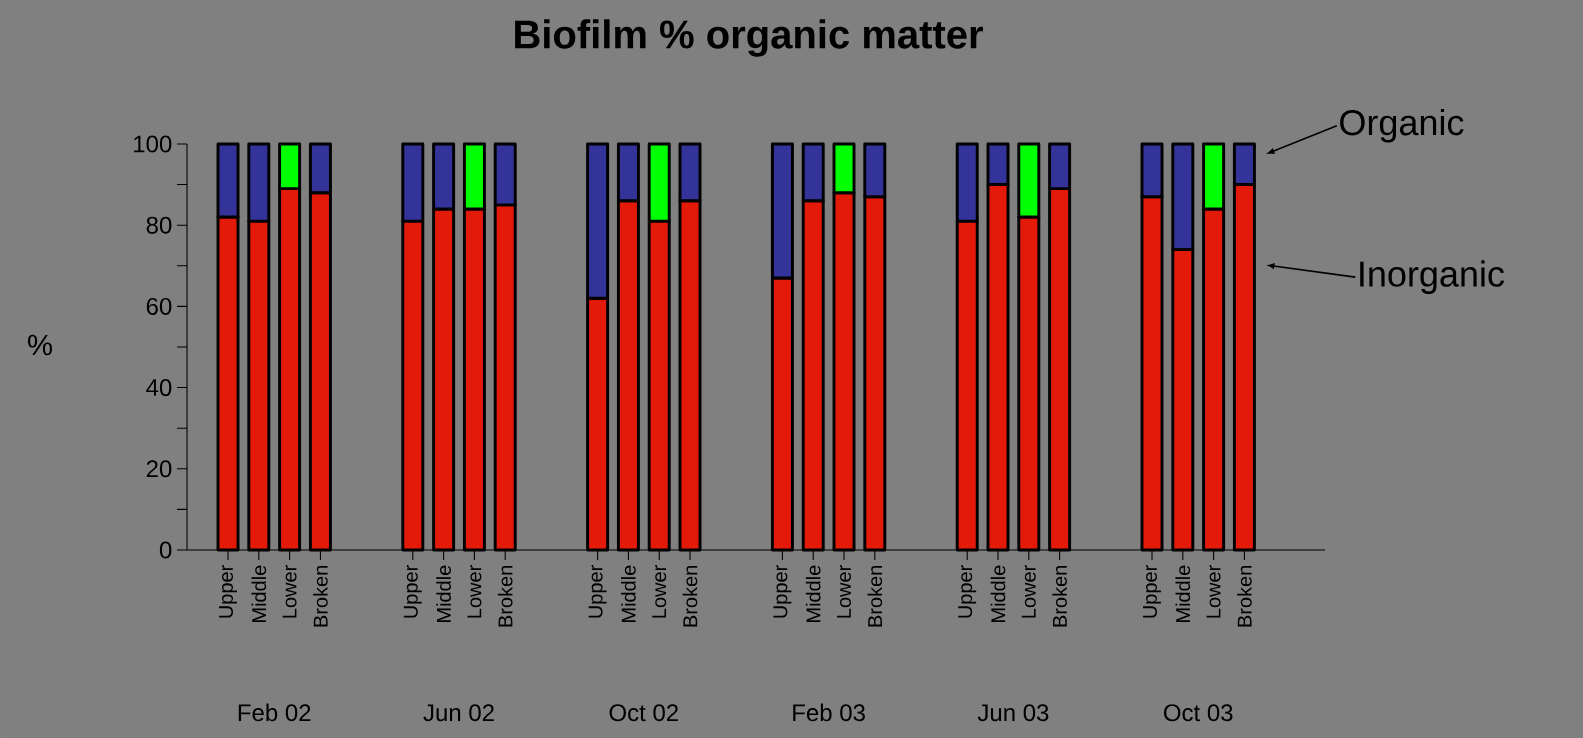  Describe the element at coordinates (159, 306) in the screenshot. I see `y-tick-label: 60` at that location.